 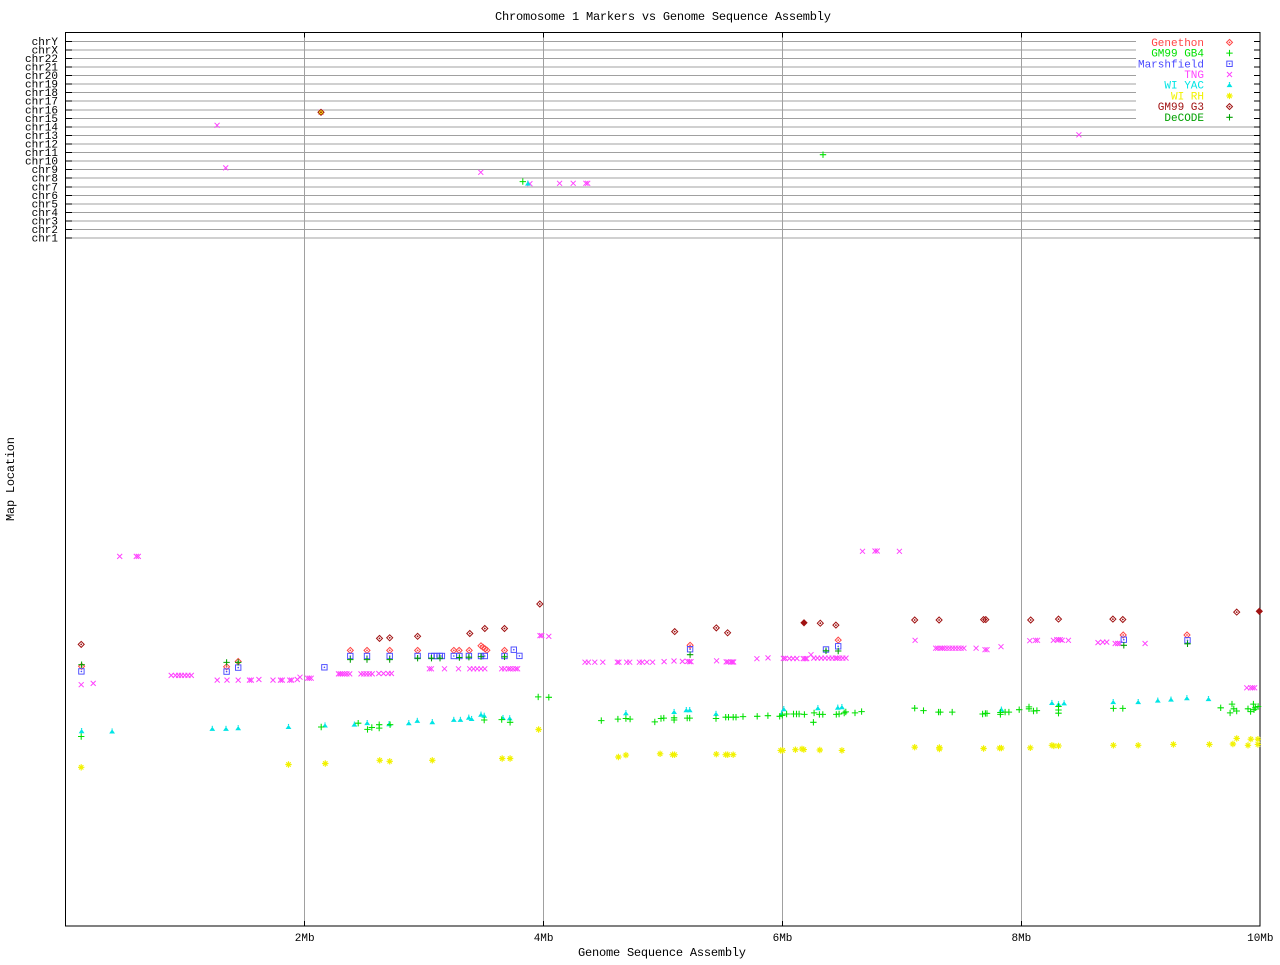 I want to click on svg-text: chr11, so click(x=41, y=154).